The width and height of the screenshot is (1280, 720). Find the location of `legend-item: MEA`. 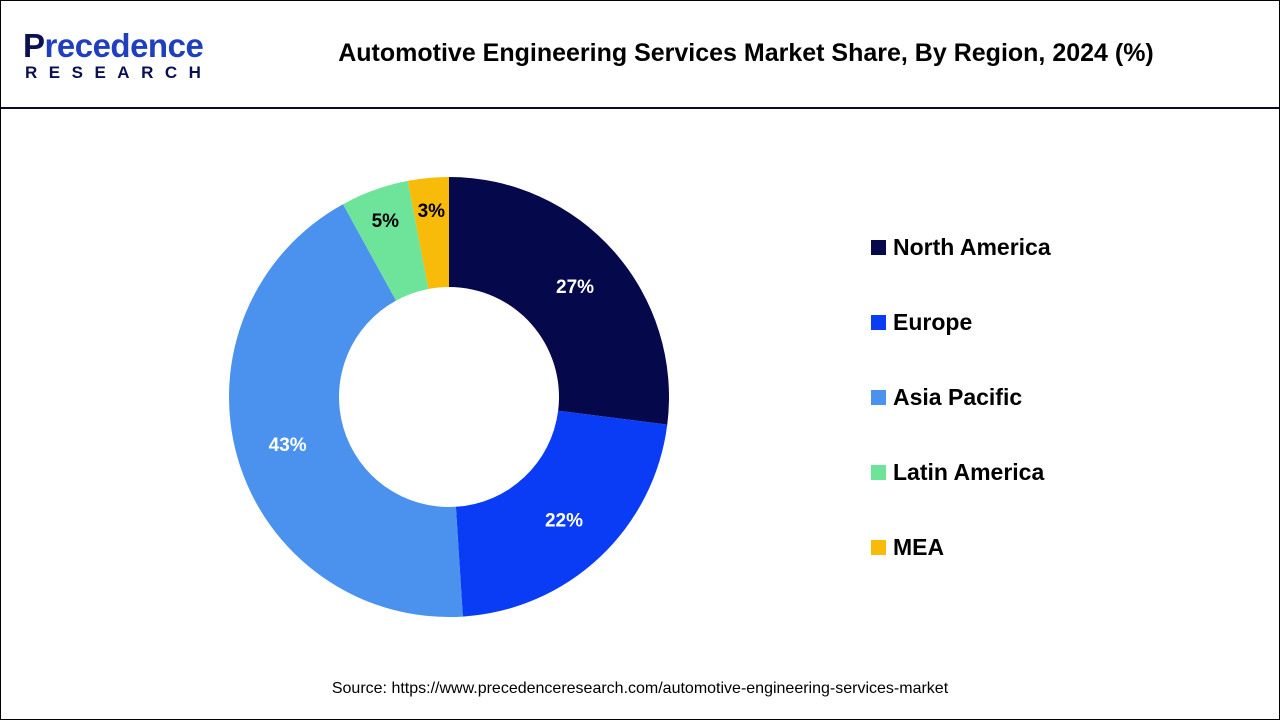

legend-item: MEA is located at coordinates (907, 547).